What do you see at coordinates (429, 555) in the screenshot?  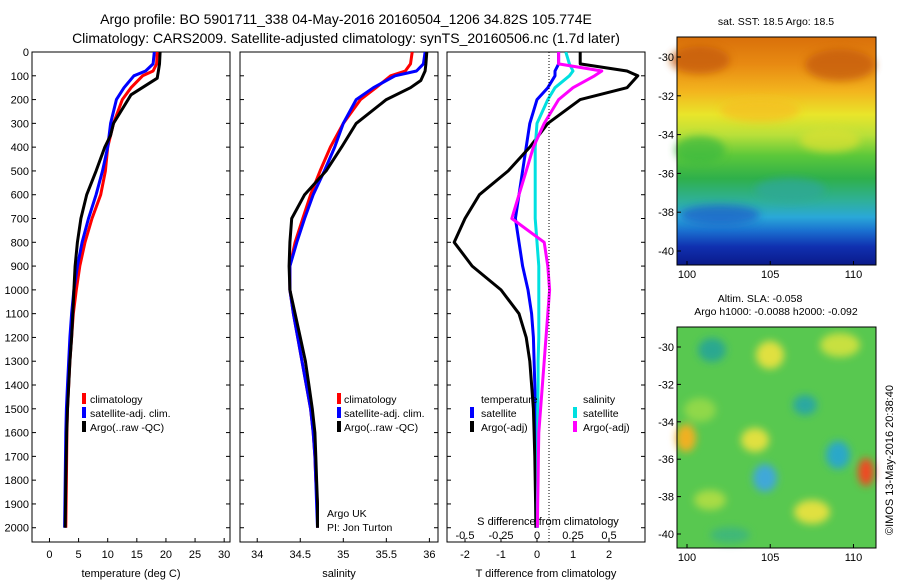 I see `x-tick-label: 36` at bounding box center [429, 555].